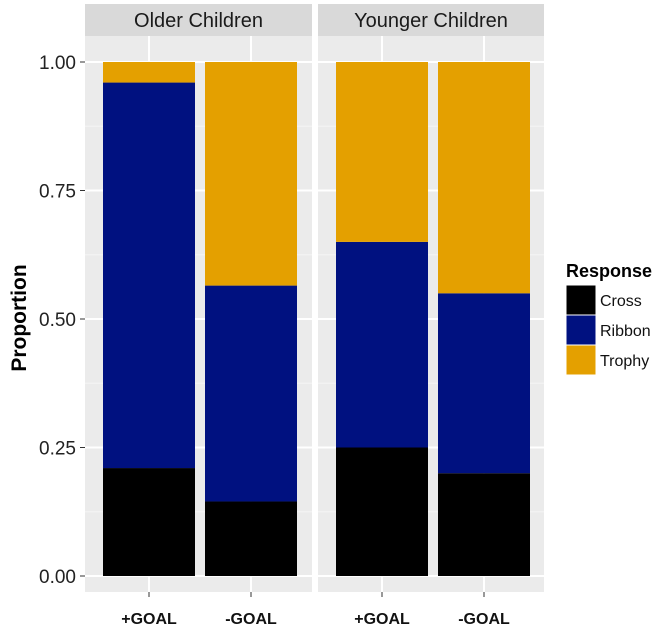 This screenshot has height=632, width=671. I want to click on facet-strip-label: Younger Children, so click(431, 21).